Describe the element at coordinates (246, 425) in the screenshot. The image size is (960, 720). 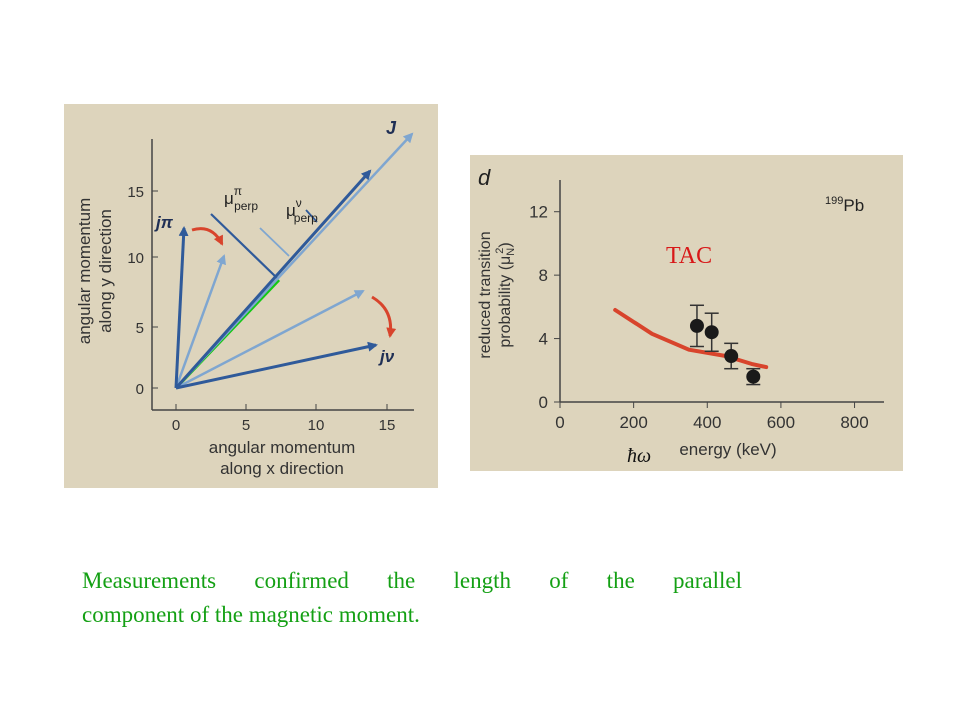
I see `x-tick-label: 5` at that location.